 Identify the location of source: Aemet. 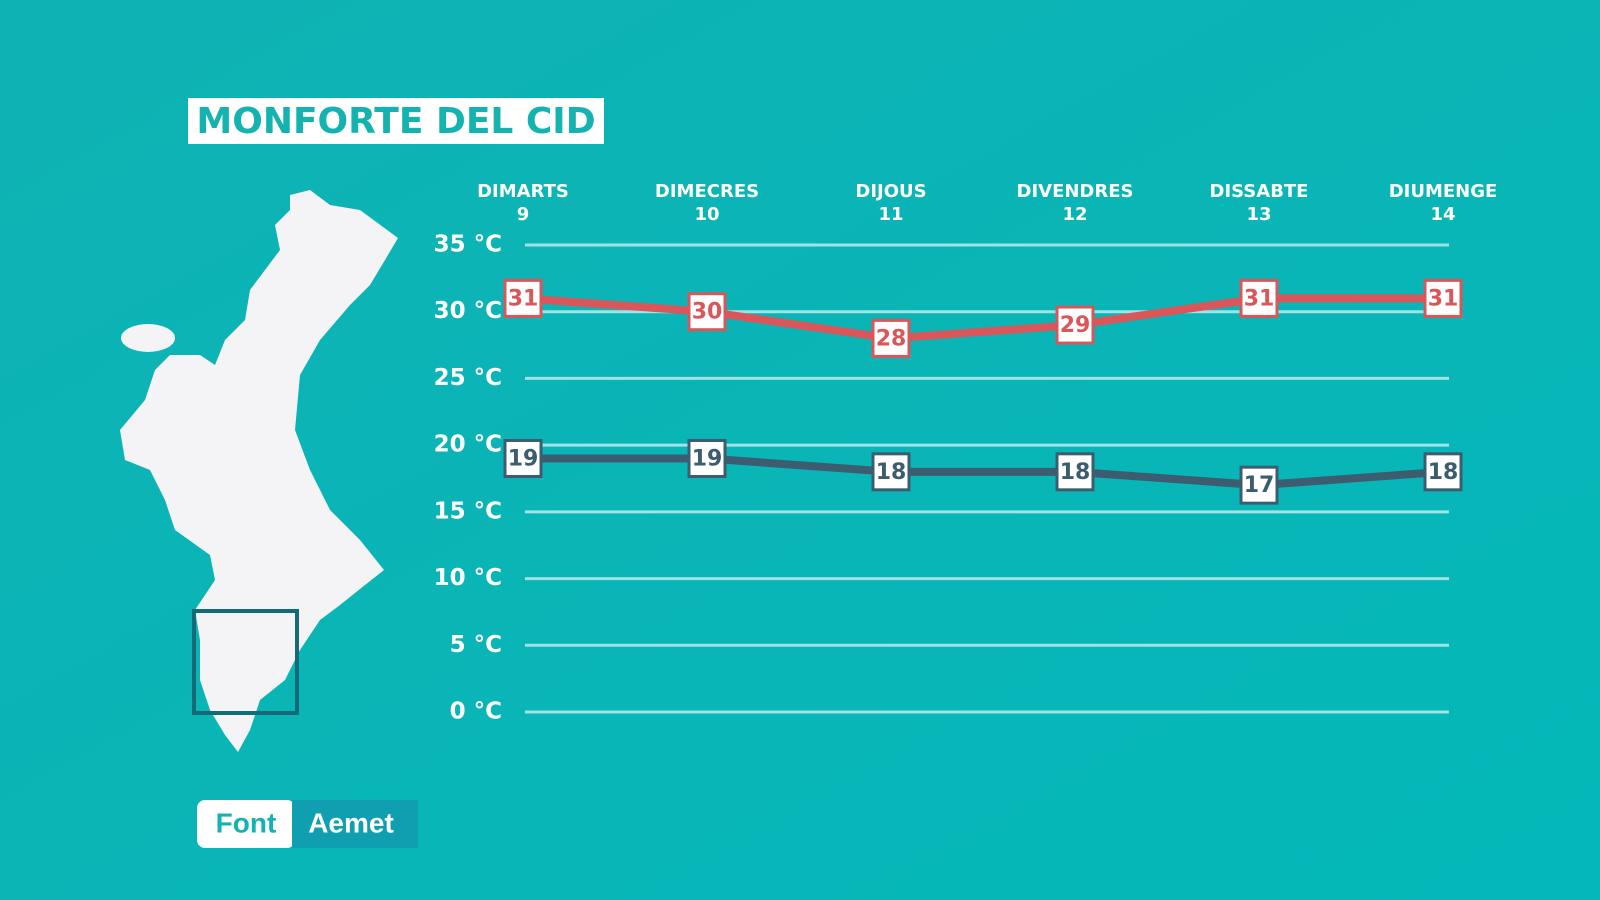
(351, 822).